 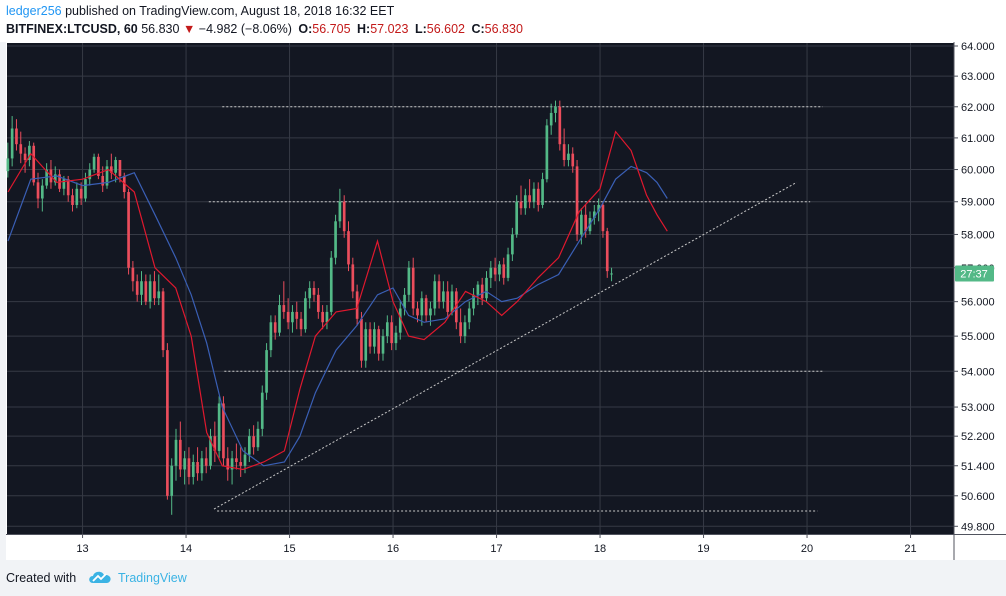 What do you see at coordinates (496, 549) in the screenshot?
I see `x-tick-label: 17` at bounding box center [496, 549].